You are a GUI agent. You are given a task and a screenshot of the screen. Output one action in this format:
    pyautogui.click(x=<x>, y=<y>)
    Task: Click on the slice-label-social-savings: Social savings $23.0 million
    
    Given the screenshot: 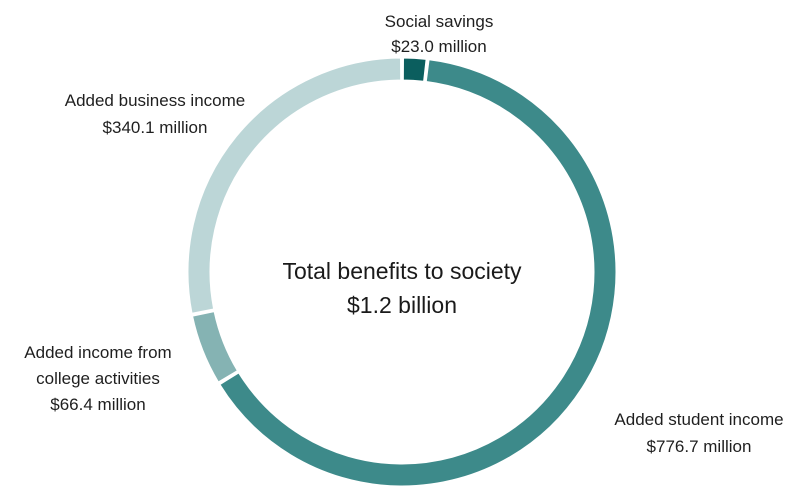 What is the action you would take?
    pyautogui.click(x=439, y=34)
    